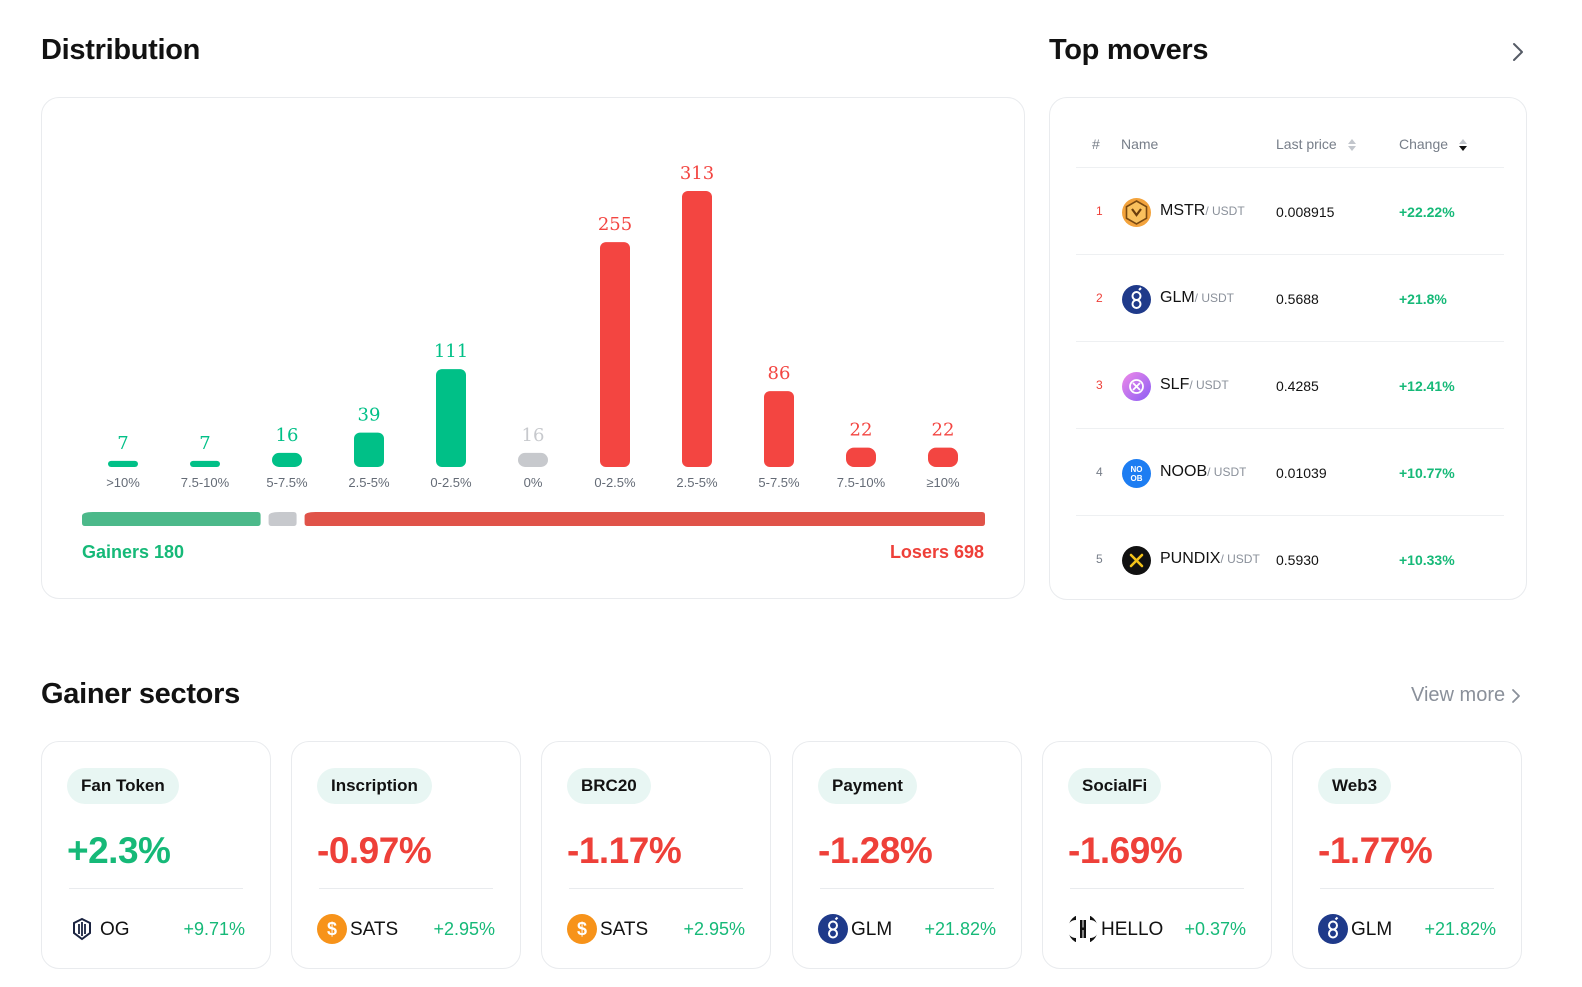 The width and height of the screenshot is (1582, 987). What do you see at coordinates (374, 929) in the screenshot?
I see `sector-top-coin: SATS` at bounding box center [374, 929].